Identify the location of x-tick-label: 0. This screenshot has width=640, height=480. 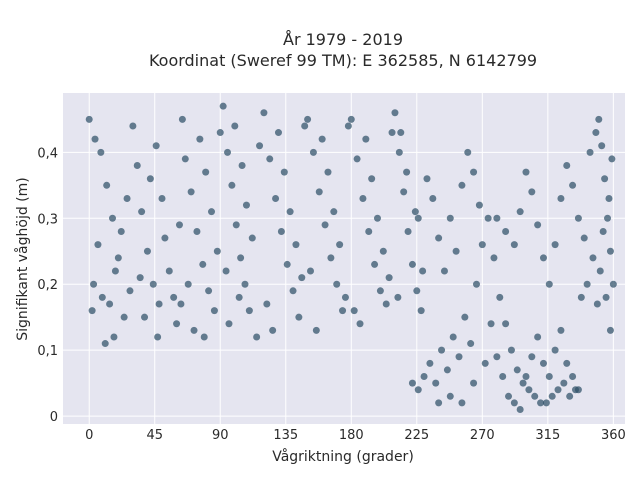
(89, 435).